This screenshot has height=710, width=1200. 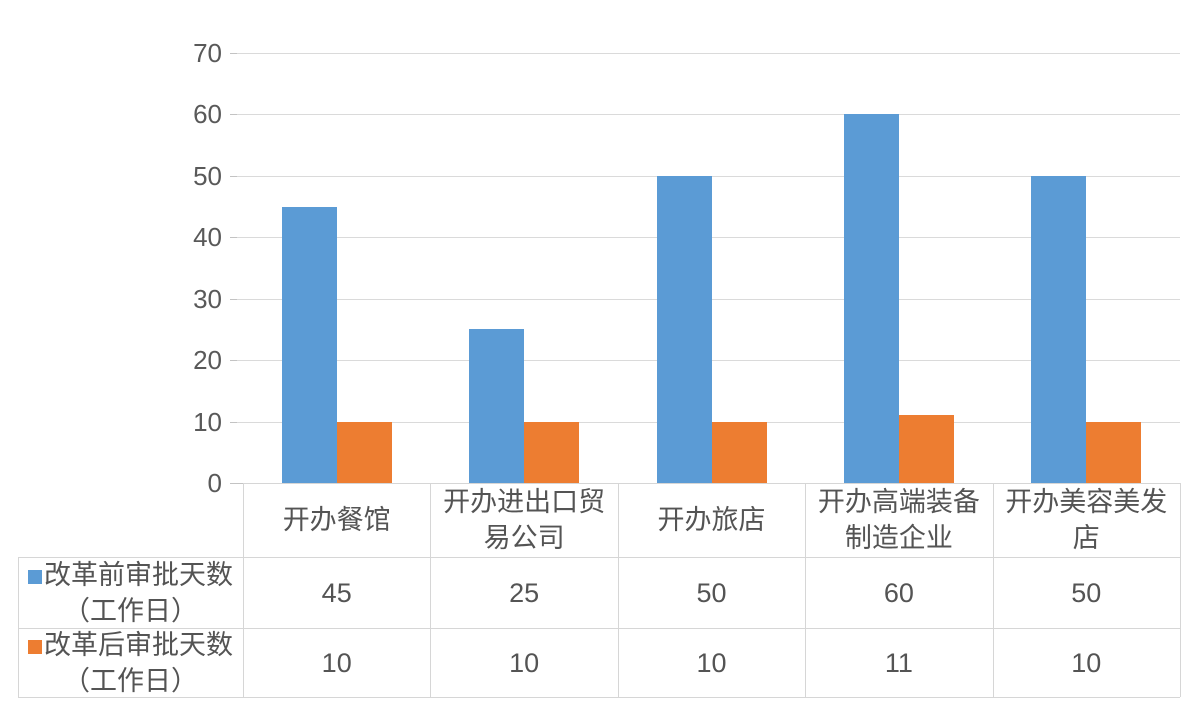 I want to click on category-label: 开办美容美发店, so click(x=1086, y=520).